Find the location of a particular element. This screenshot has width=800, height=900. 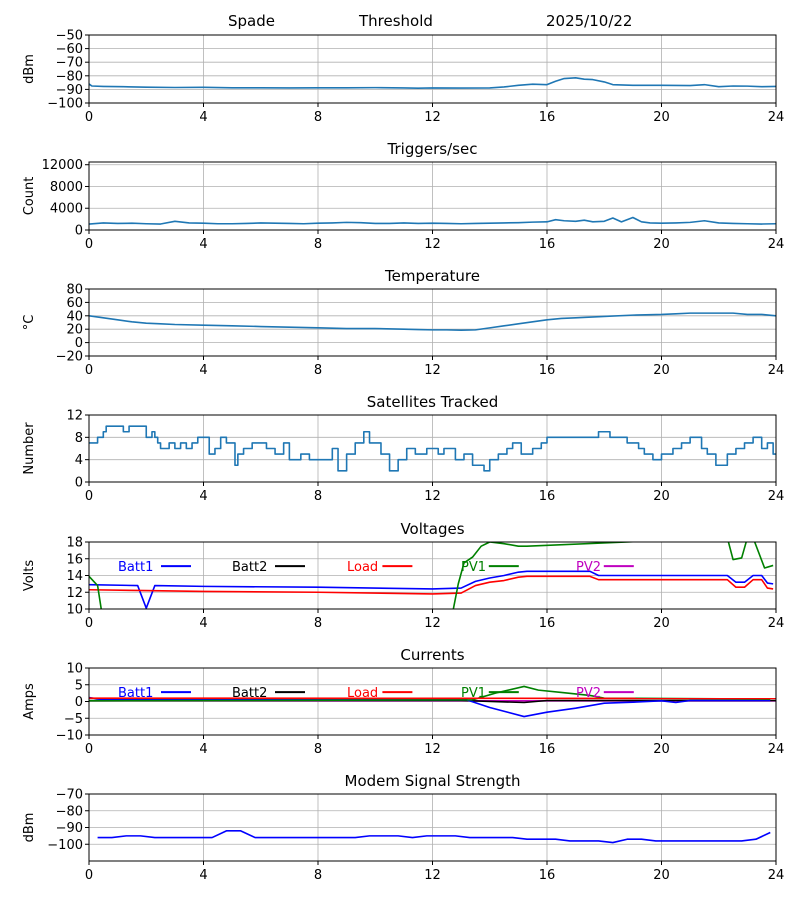

legend-voltages: Batt1 Batt2 Load PV1 PV2 is located at coordinates (376, 567).